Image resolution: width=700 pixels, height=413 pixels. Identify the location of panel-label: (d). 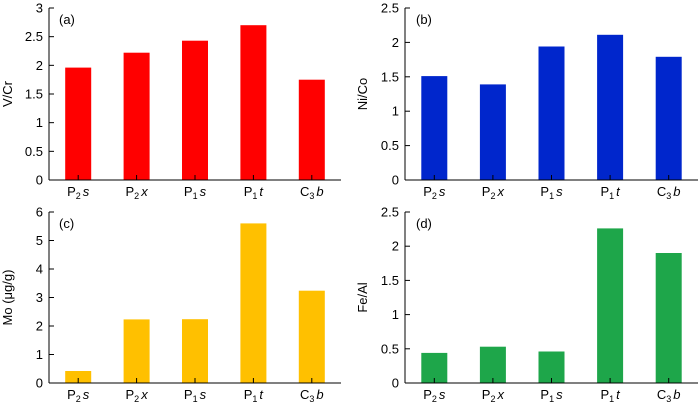
(424, 223).